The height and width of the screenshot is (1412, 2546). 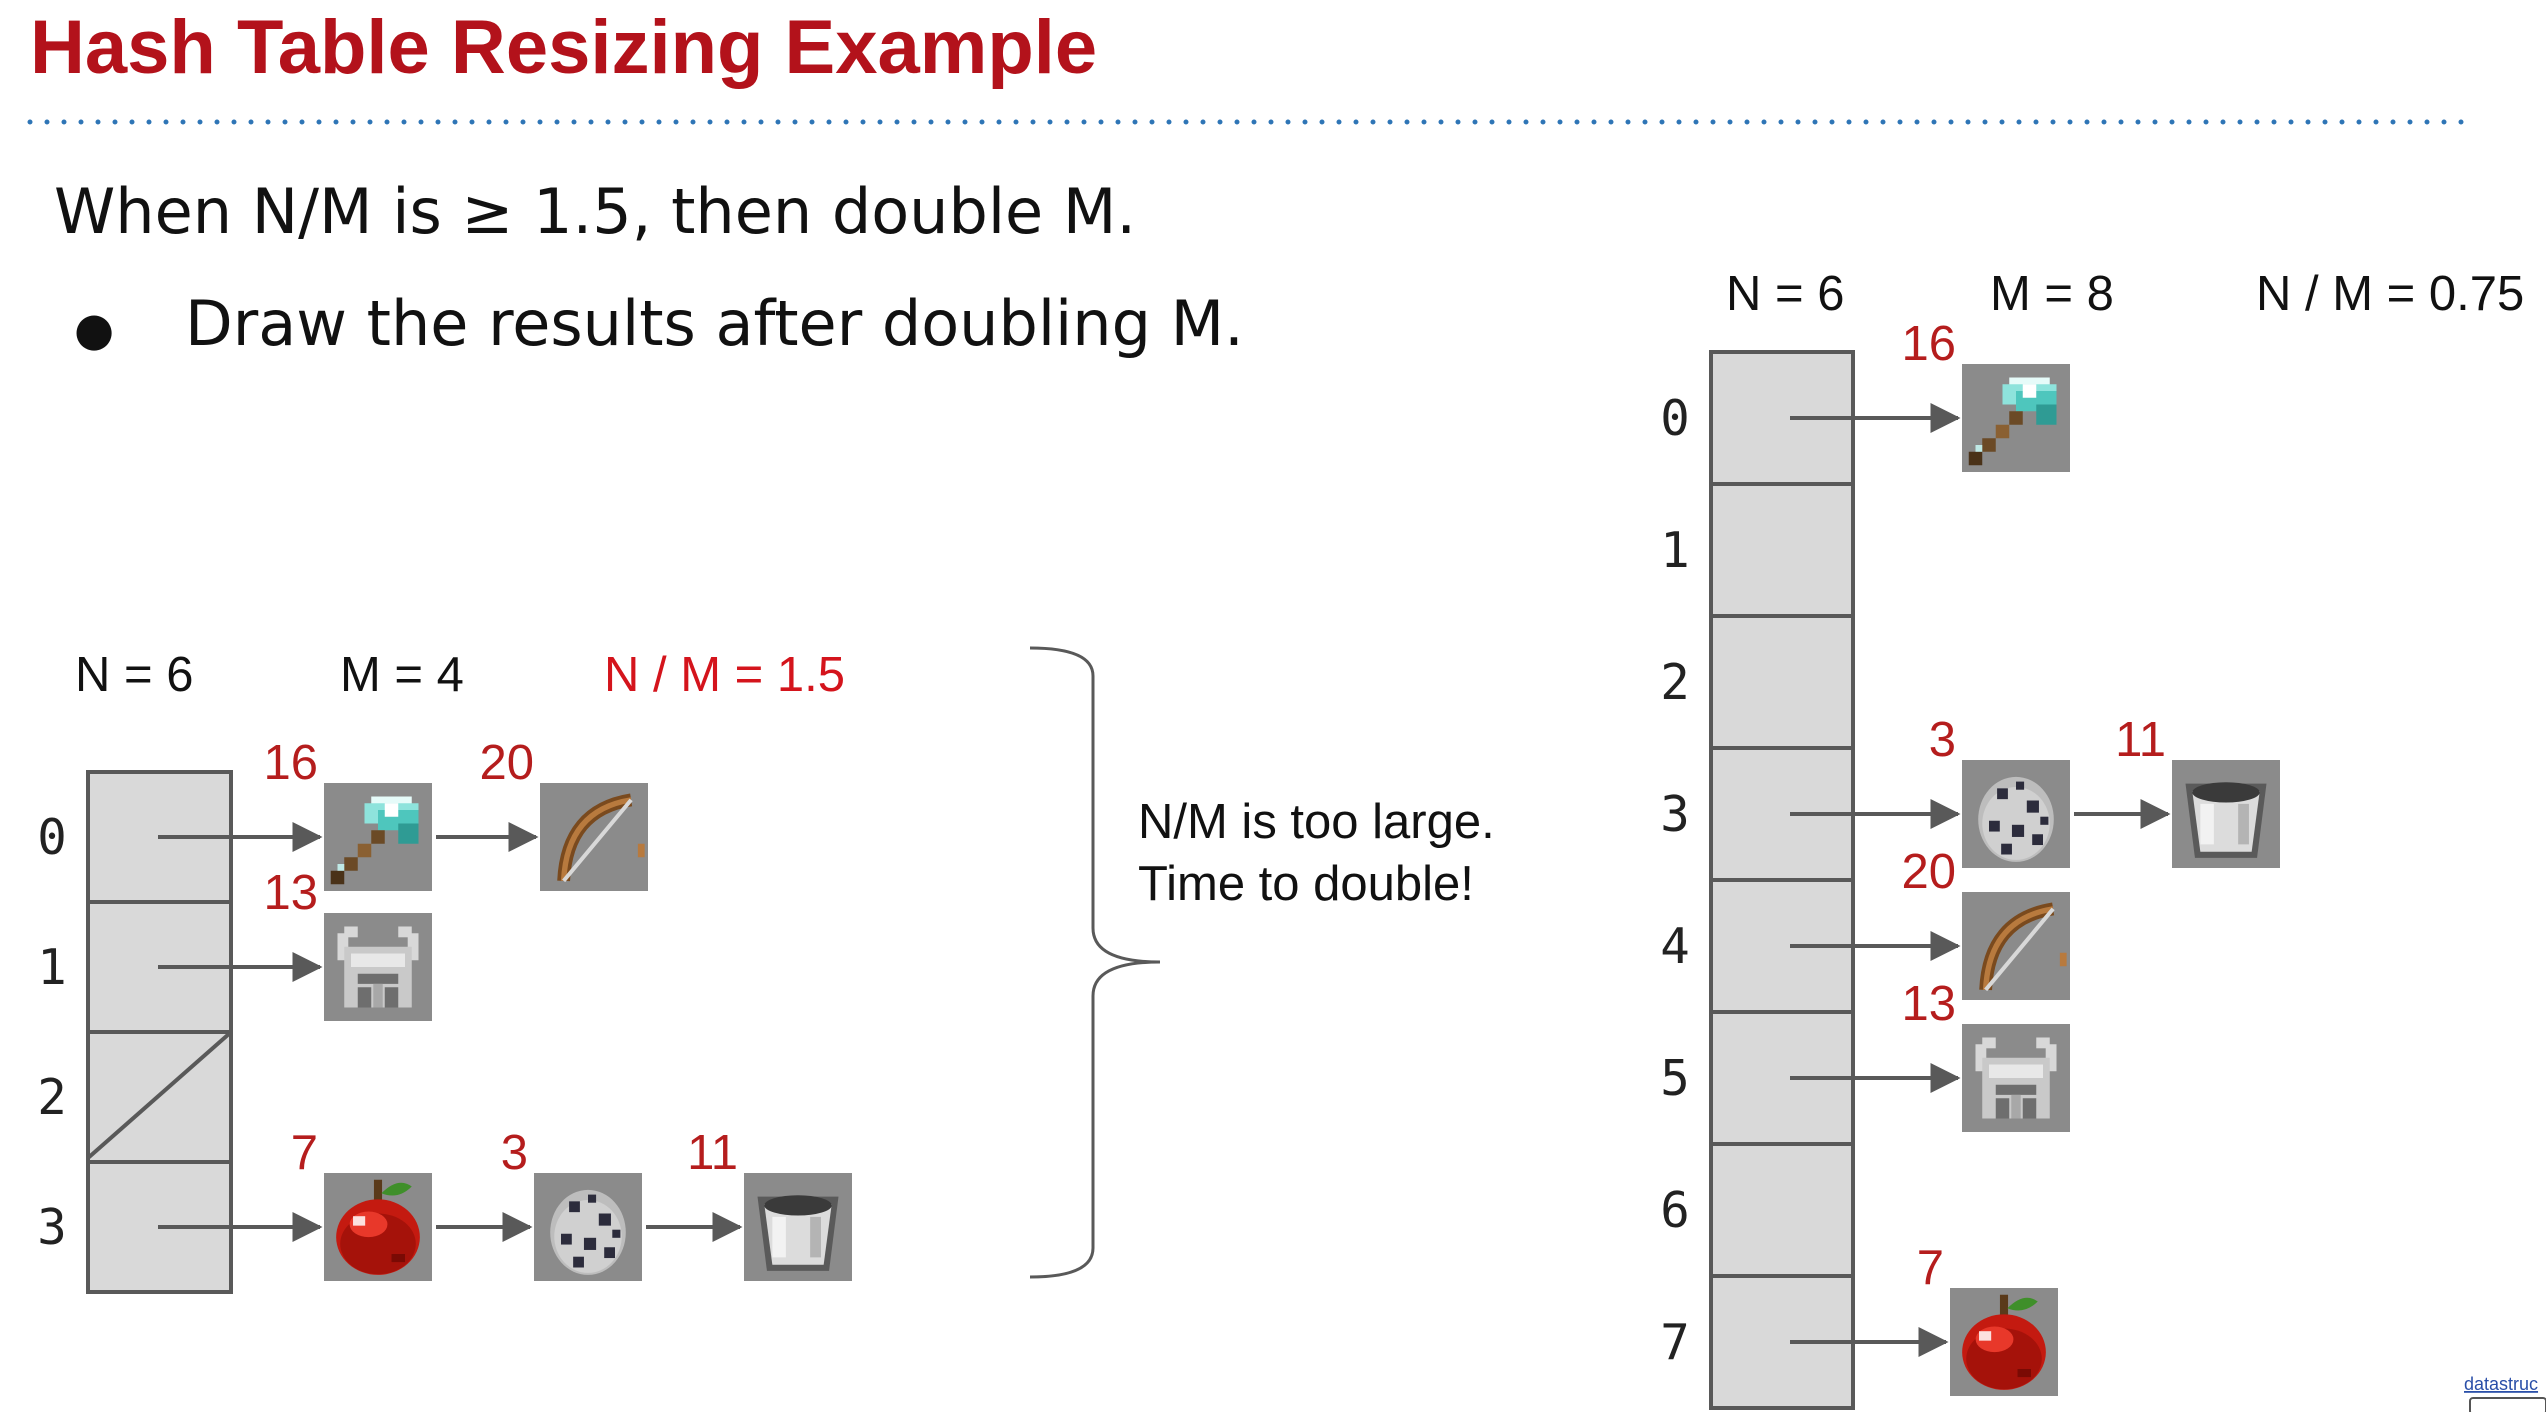 What do you see at coordinates (2390, 294) in the screenshot?
I see `after-ratio-label: N / M = 0.75` at bounding box center [2390, 294].